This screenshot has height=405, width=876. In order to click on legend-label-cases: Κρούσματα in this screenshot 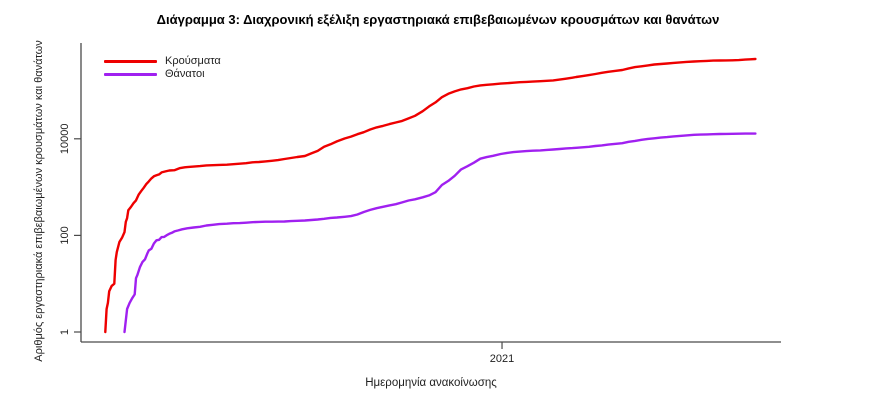, I will do `click(193, 61)`.